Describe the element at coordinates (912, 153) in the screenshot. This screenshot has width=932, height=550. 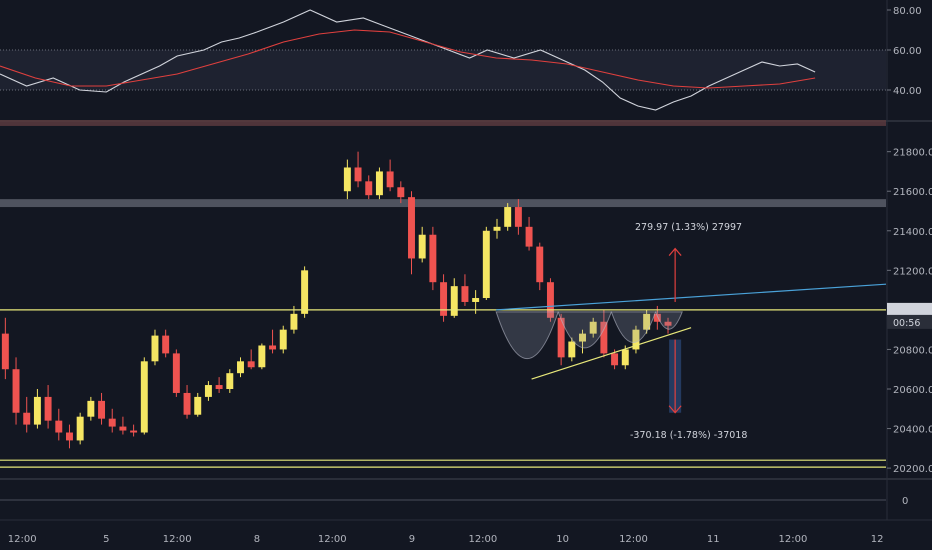
I see `price-tick-label: 21800.00` at that location.